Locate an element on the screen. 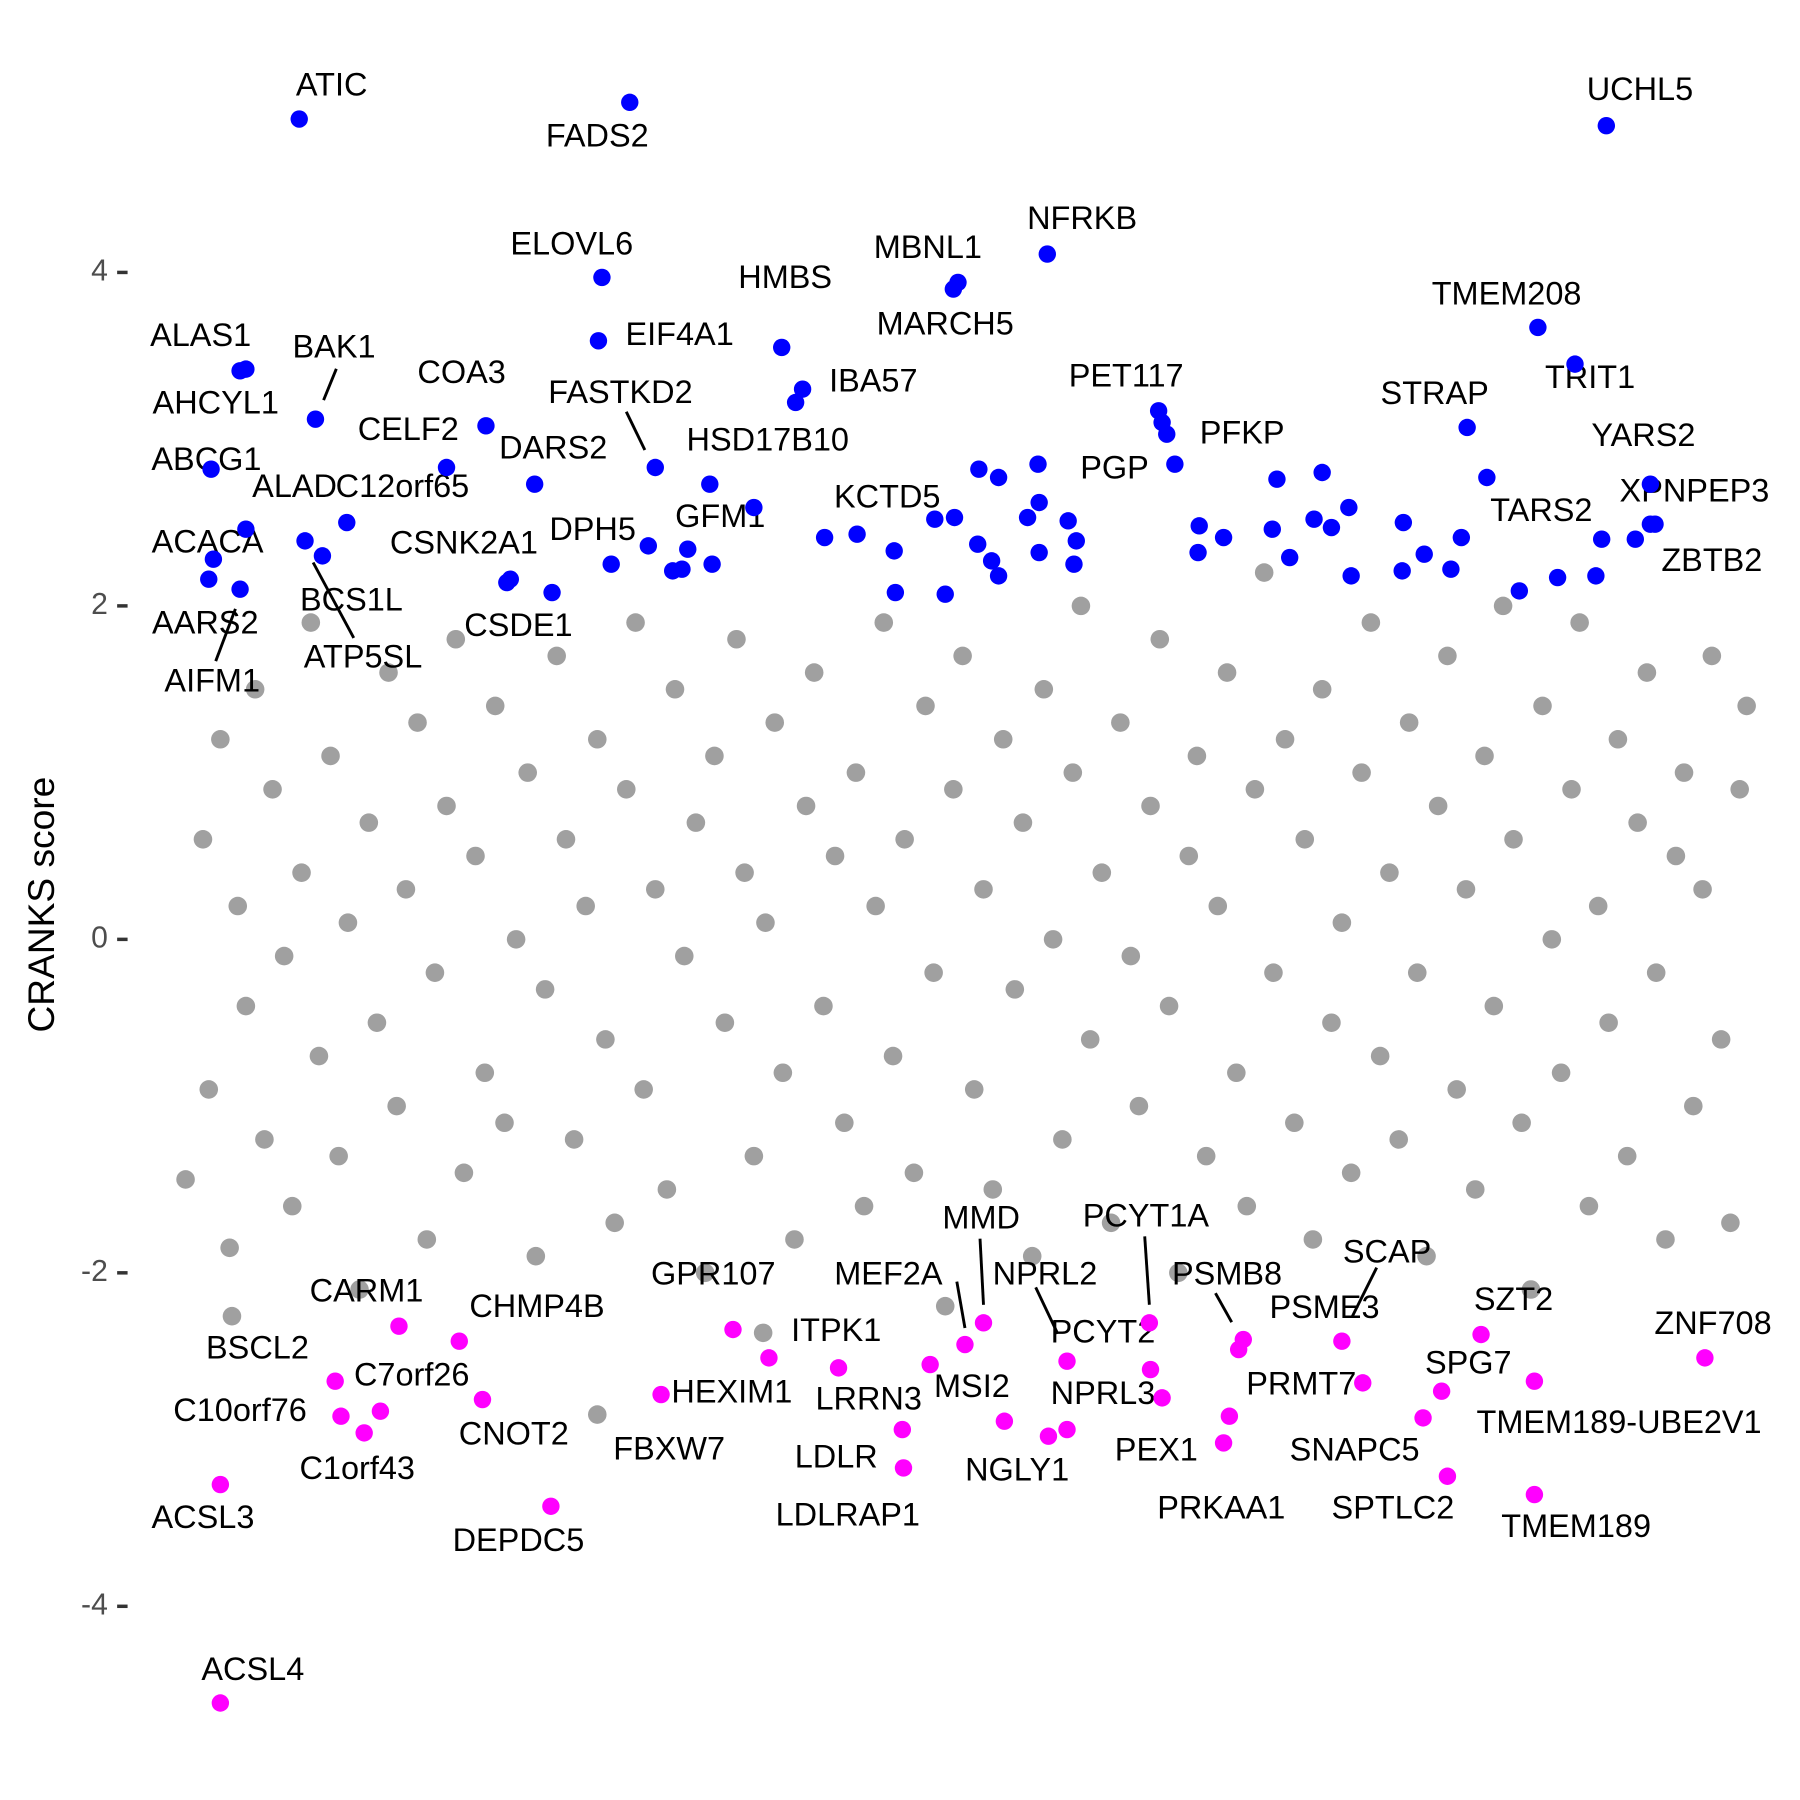 This screenshot has height=1800, width=1800. point-label: KCTD5 is located at coordinates (887, 496).